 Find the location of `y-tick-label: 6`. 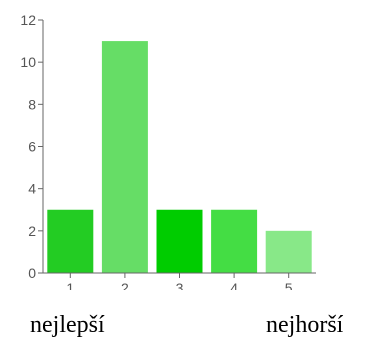

y-tick-label: 6 is located at coordinates (32, 147).